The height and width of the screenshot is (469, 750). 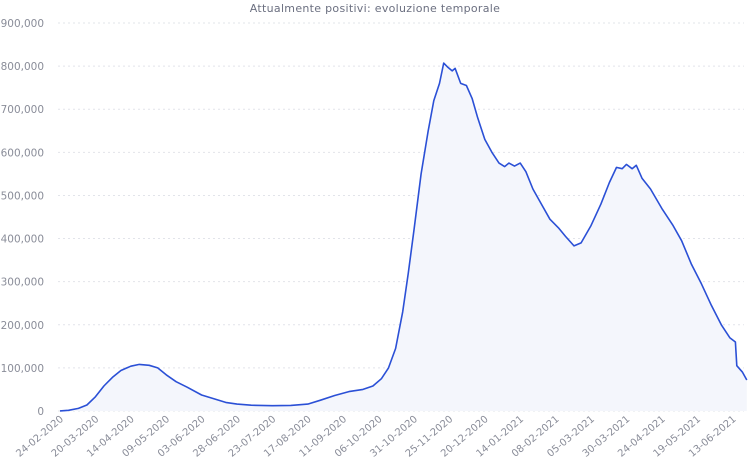 I want to click on y-tick-label: 700,000, so click(x=22, y=110).